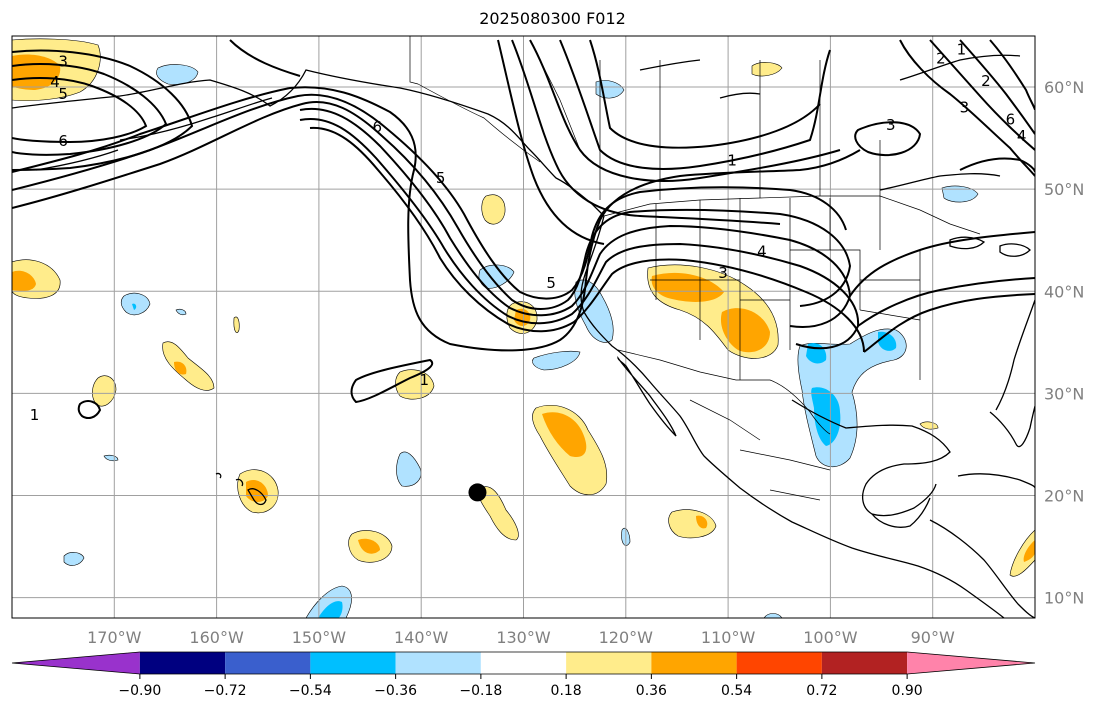 The width and height of the screenshot is (1105, 712). What do you see at coordinates (498, 513) in the screenshot?
I see `fill-yellow-sw-pac` at bounding box center [498, 513].